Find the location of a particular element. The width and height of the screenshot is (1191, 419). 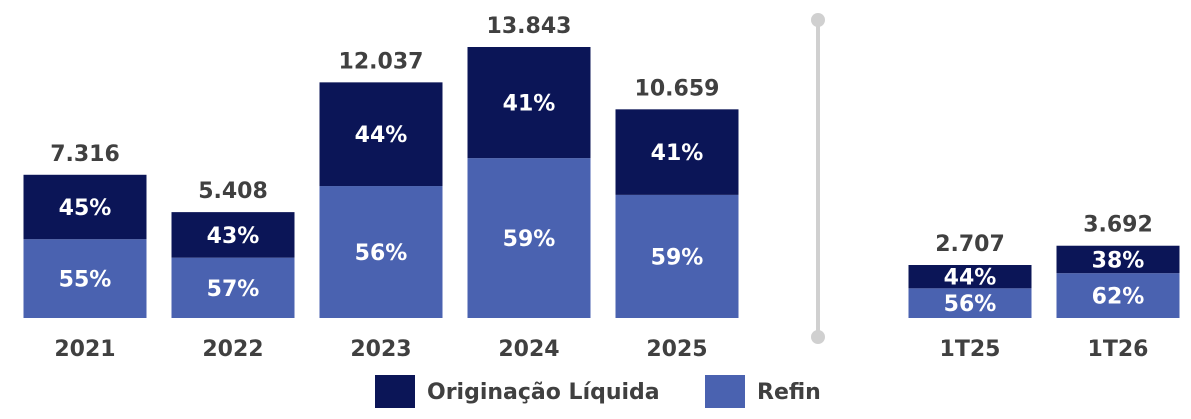

total-label: 13.843 is located at coordinates (529, 26).